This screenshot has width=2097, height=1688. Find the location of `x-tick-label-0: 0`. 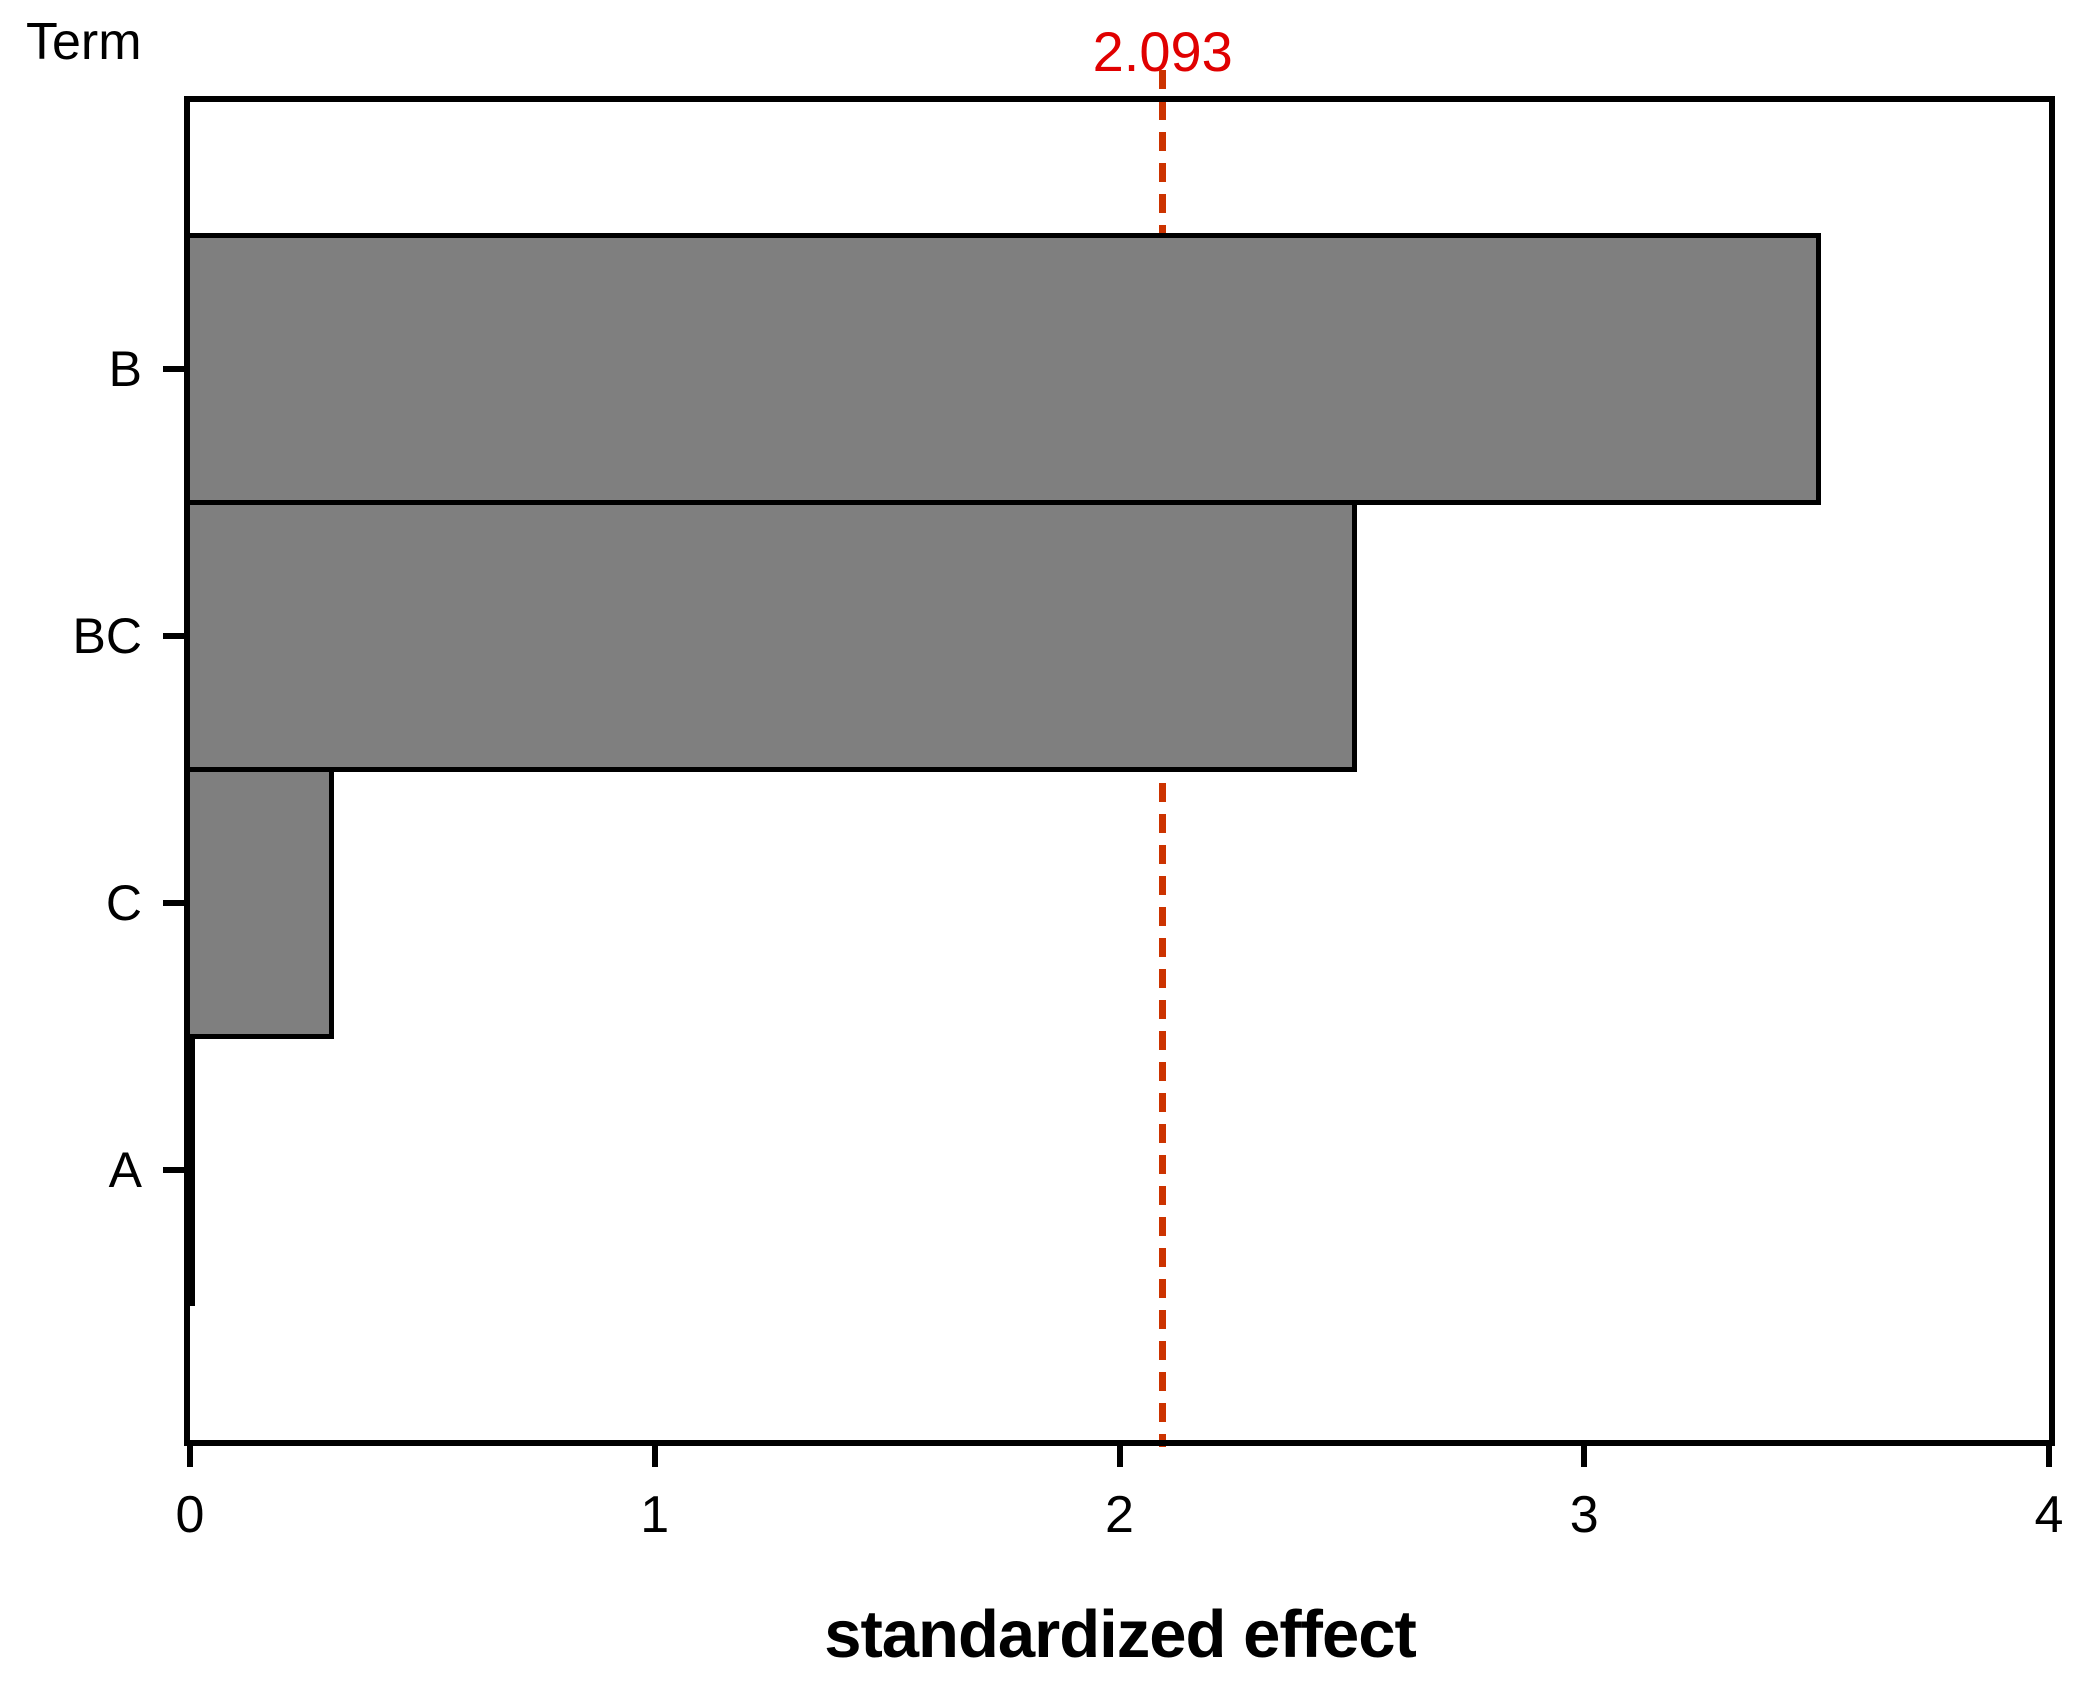

x-tick-label-0: 0 is located at coordinates (190, 1515).